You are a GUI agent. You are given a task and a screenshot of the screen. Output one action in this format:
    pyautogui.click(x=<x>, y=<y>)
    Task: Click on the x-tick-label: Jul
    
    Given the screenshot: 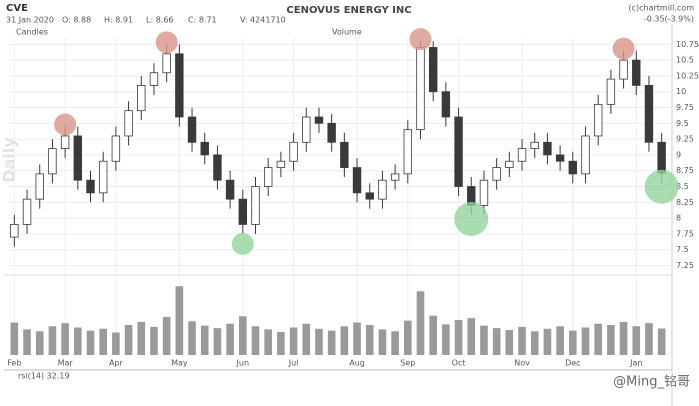 What is the action you would take?
    pyautogui.click(x=293, y=363)
    